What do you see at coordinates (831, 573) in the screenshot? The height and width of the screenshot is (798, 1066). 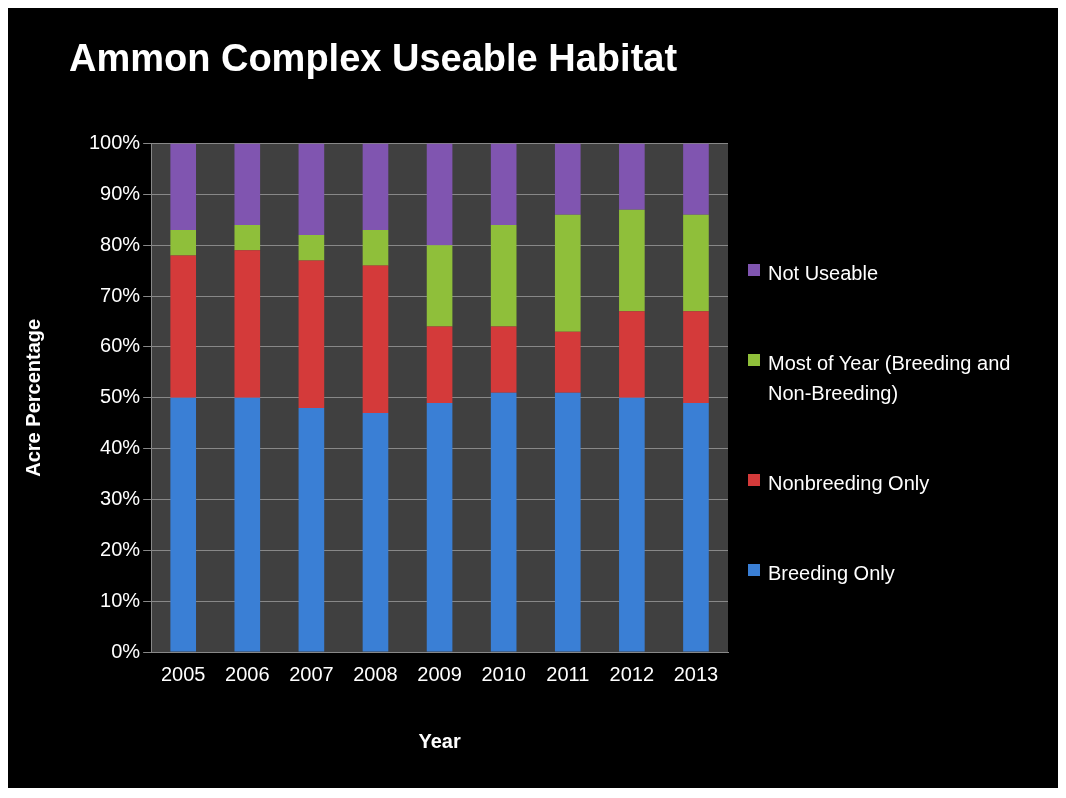 I see `legend-label: Breeding Only` at bounding box center [831, 573].